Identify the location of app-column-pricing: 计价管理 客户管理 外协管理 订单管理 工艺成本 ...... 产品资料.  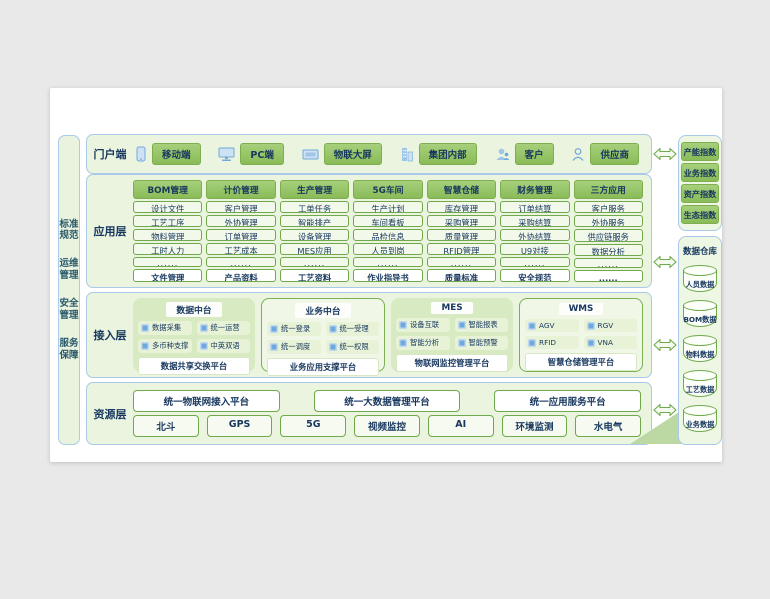
(241, 231).